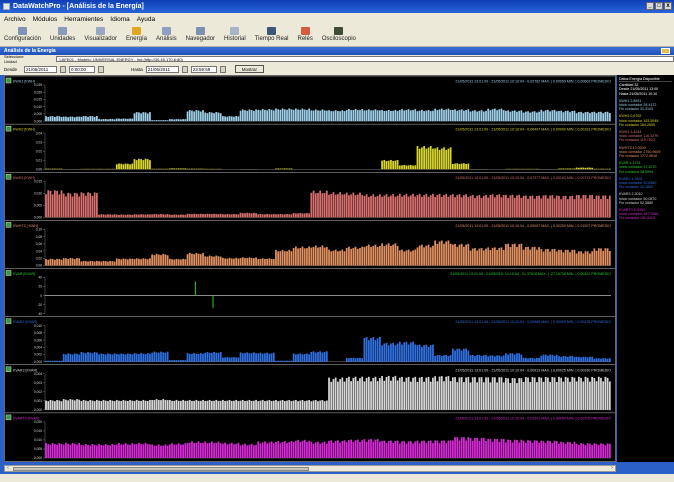 The image size is (674, 482). Describe the element at coordinates (665, 51) in the screenshot. I see `flag-icon` at that location.